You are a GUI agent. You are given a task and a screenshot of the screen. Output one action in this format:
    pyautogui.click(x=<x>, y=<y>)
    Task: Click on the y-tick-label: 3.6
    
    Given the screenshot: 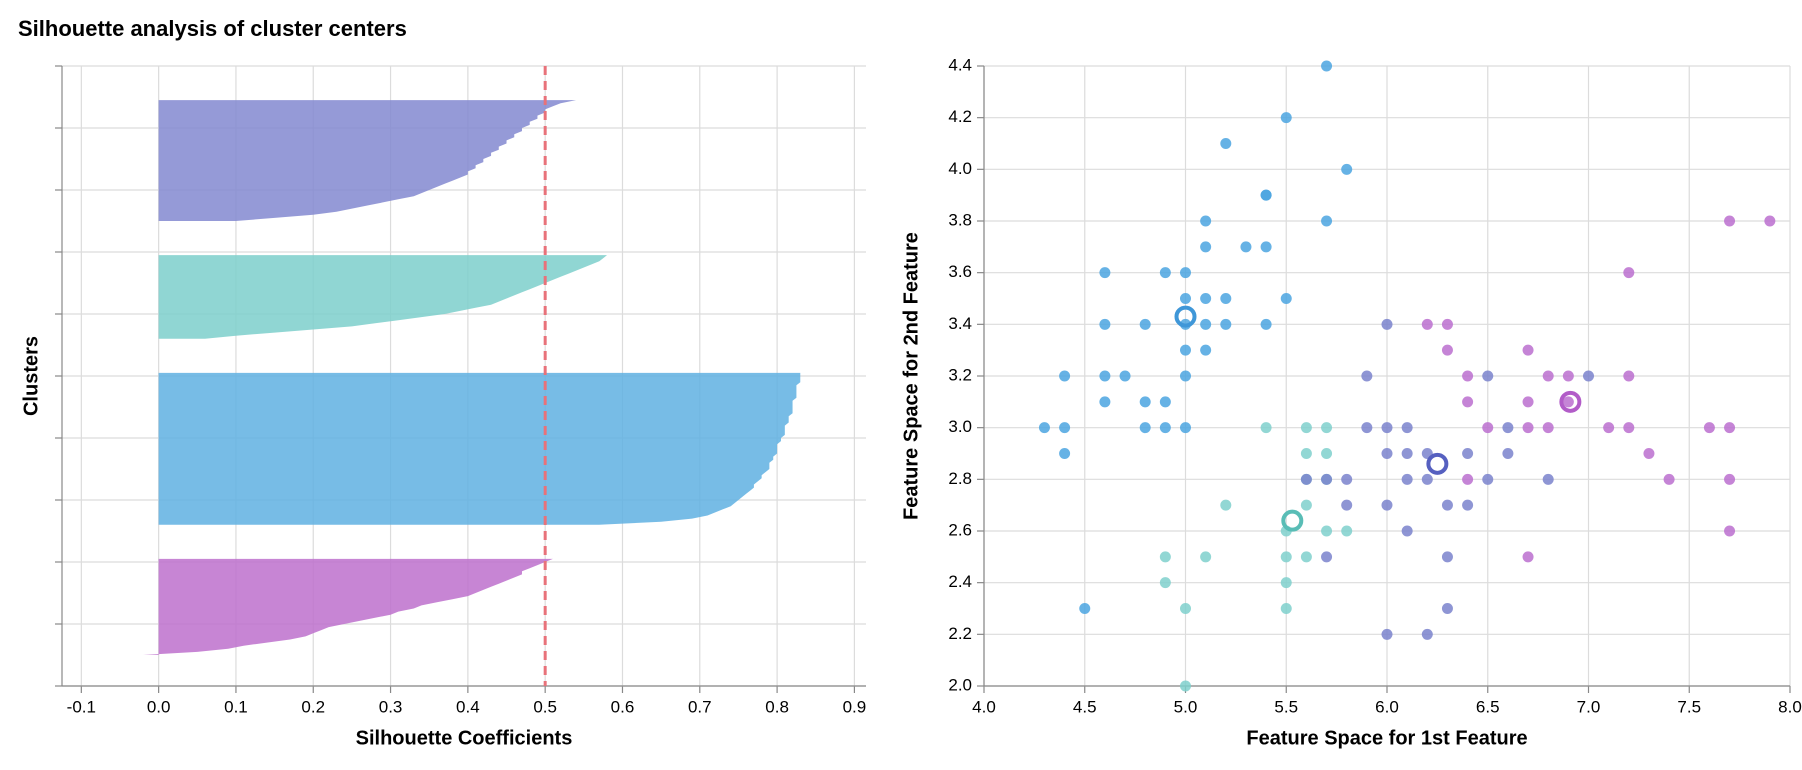 What is the action you would take?
    pyautogui.click(x=960, y=271)
    